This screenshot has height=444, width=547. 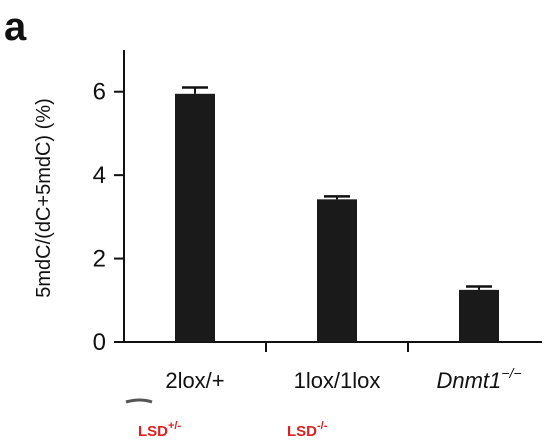 I want to click on stray-mark, so click(x=139, y=401).